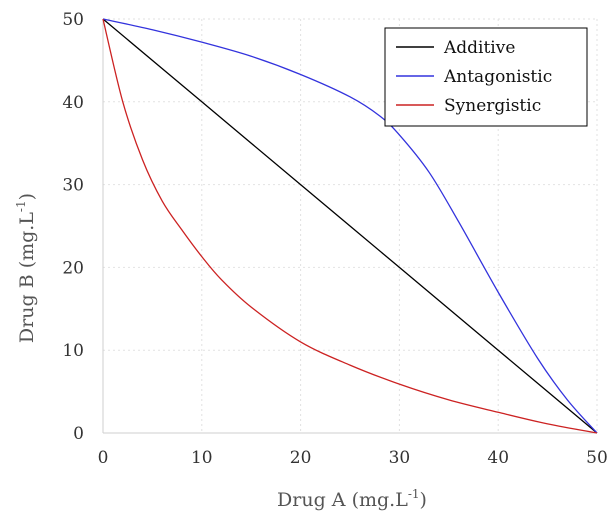  I want to click on legend: Additive Antagonistic Synergistic, so click(486, 77).